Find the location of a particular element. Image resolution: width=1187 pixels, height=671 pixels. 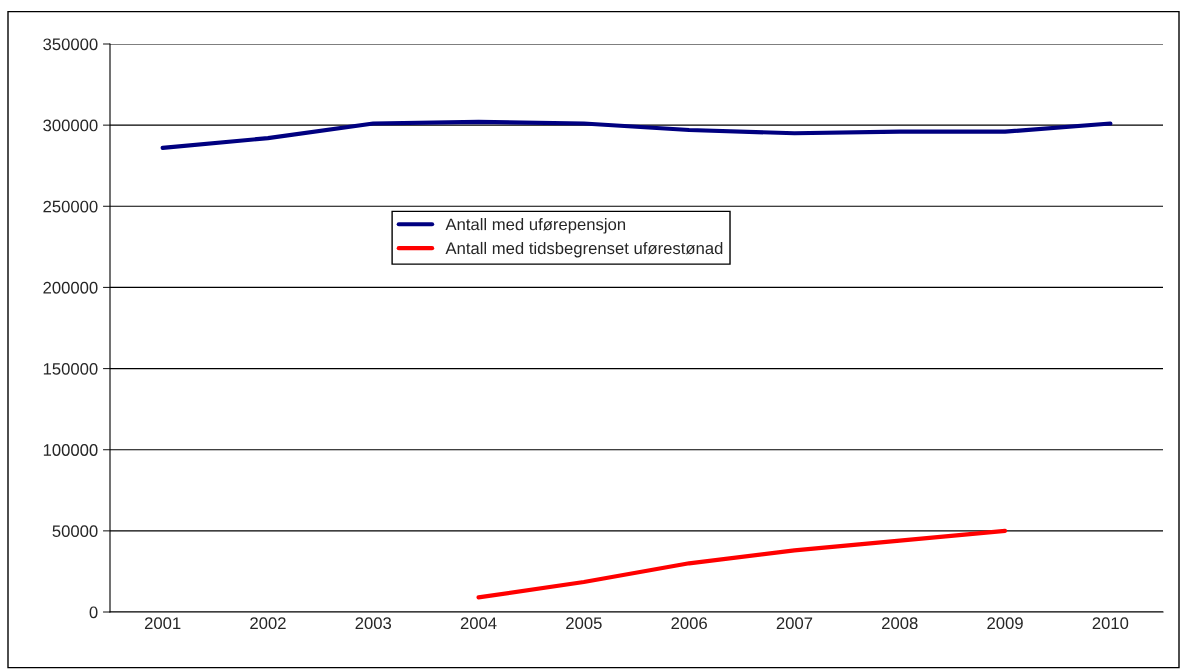

x-tick-label: 2001 is located at coordinates (162, 623).